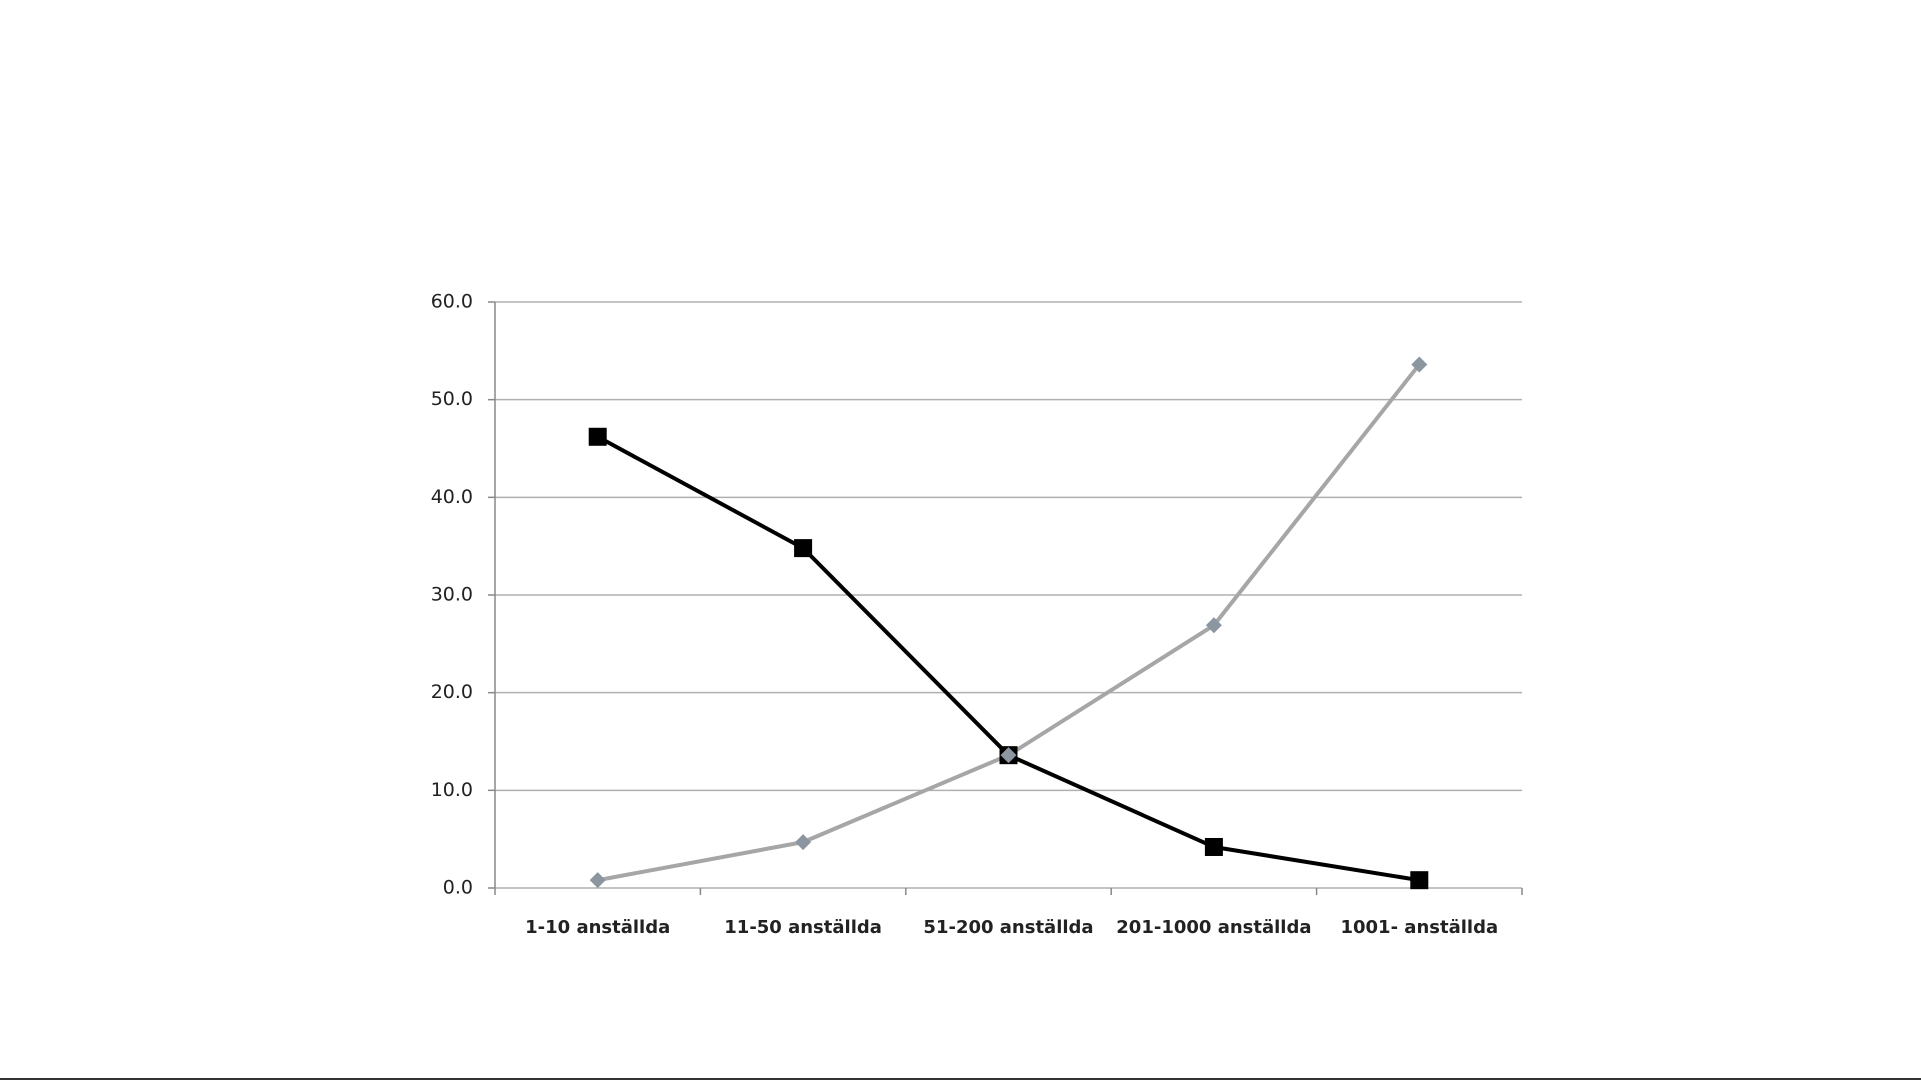 The width and height of the screenshot is (1921, 1081). I want to click on y-tick-label: 50.0, so click(452, 399).